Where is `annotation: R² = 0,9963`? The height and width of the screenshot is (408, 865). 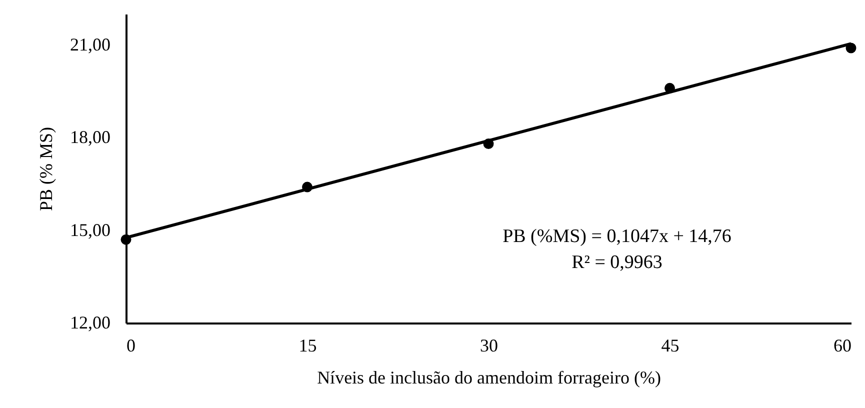 annotation: R² = 0,9963 is located at coordinates (617, 262).